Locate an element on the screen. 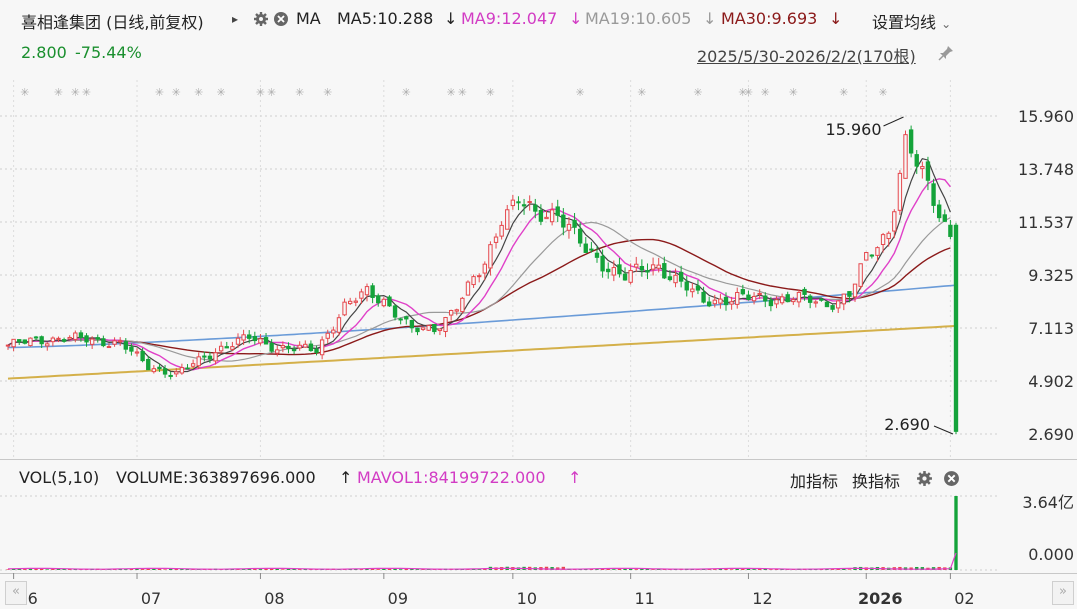  volume-chart: 3.64亿 0.000 is located at coordinates (538, 532).